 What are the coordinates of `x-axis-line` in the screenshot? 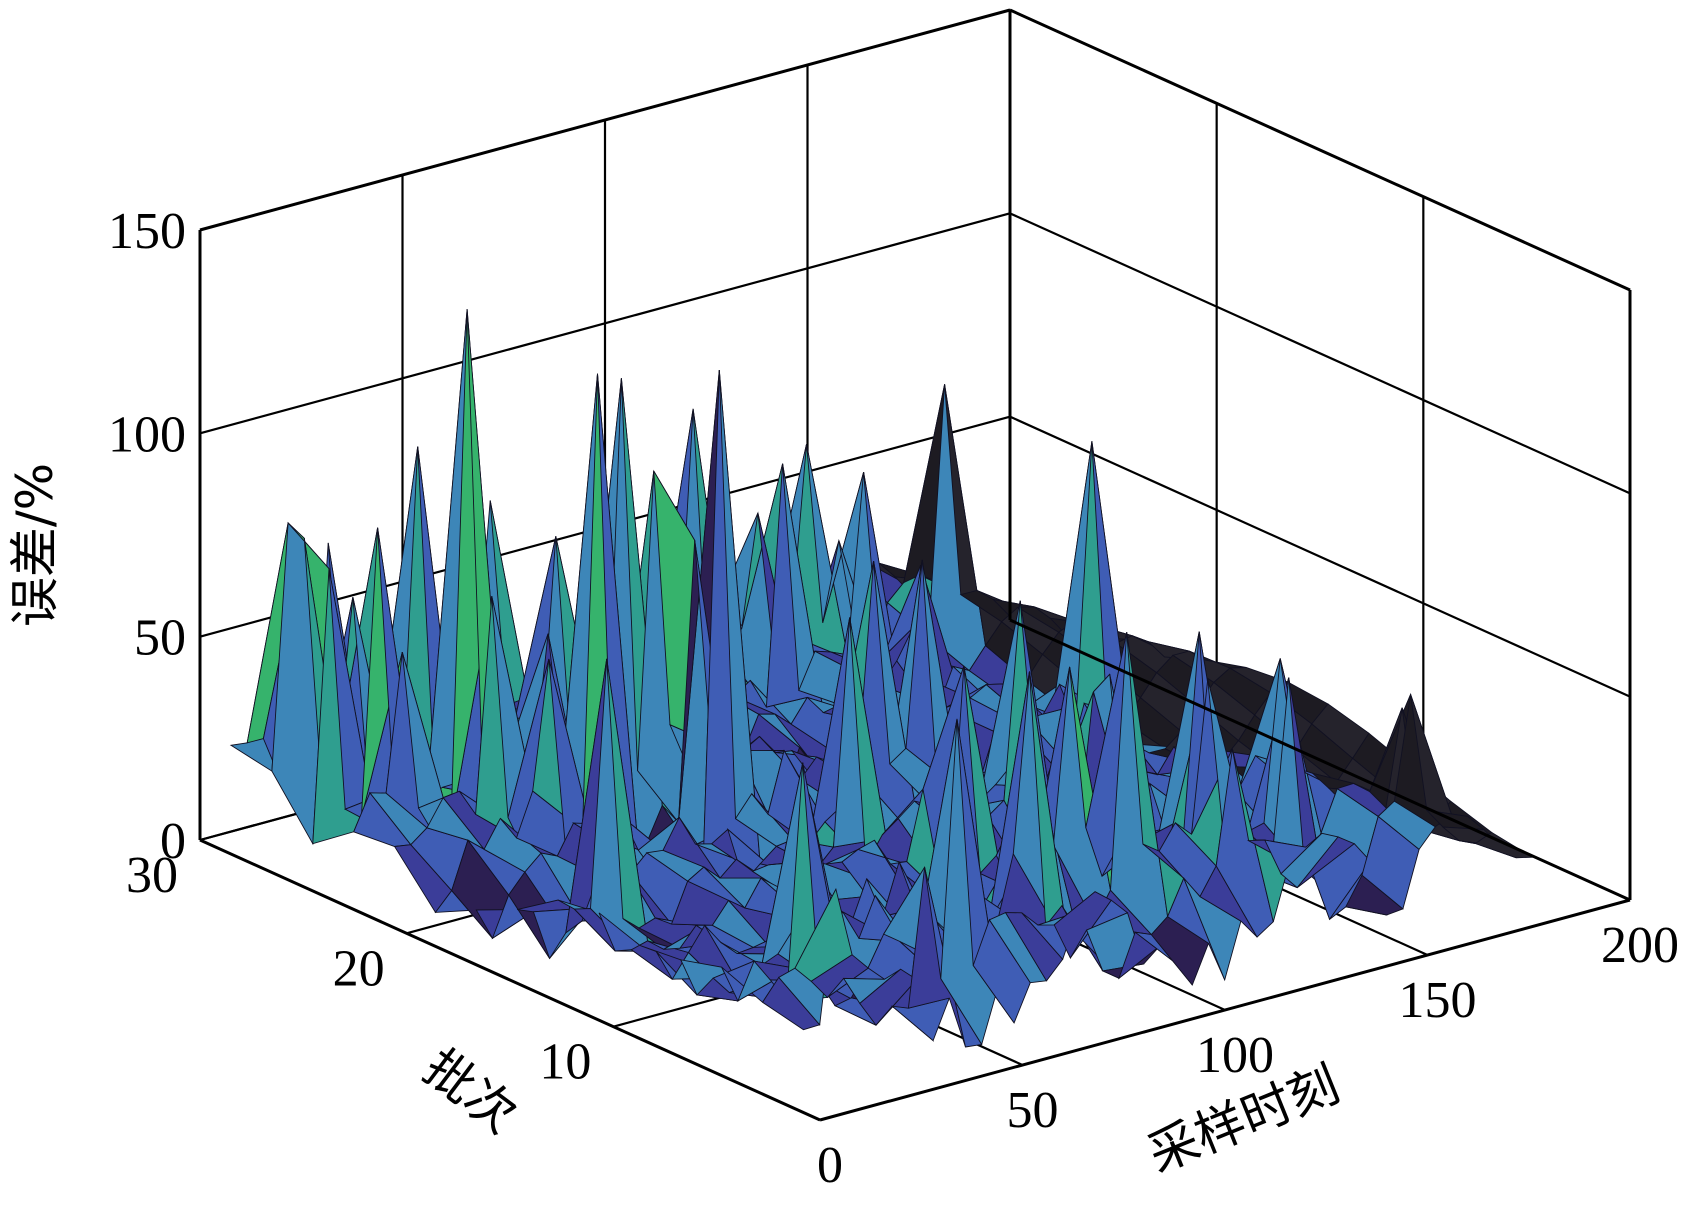 It's located at (1225, 1010).